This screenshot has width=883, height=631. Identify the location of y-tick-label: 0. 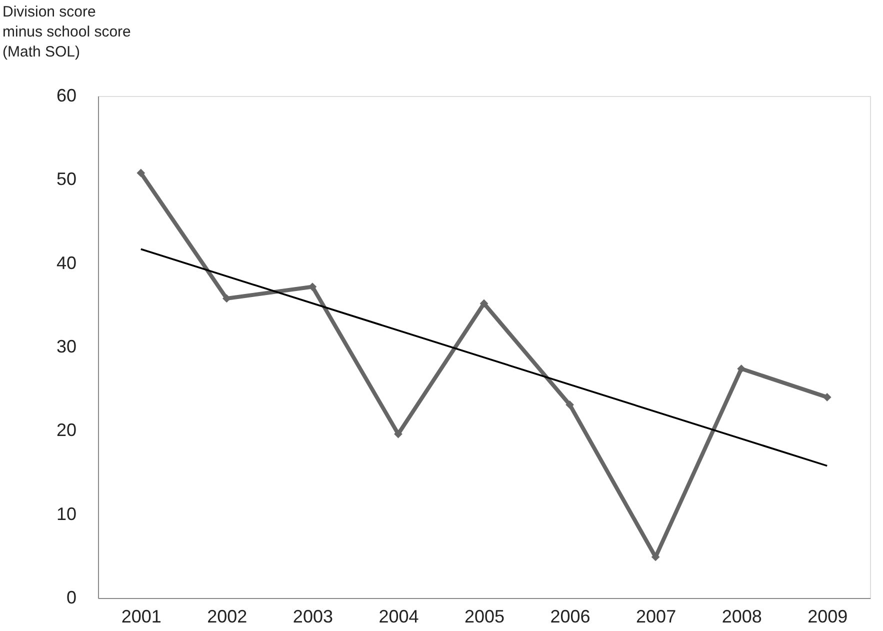
(71, 598).